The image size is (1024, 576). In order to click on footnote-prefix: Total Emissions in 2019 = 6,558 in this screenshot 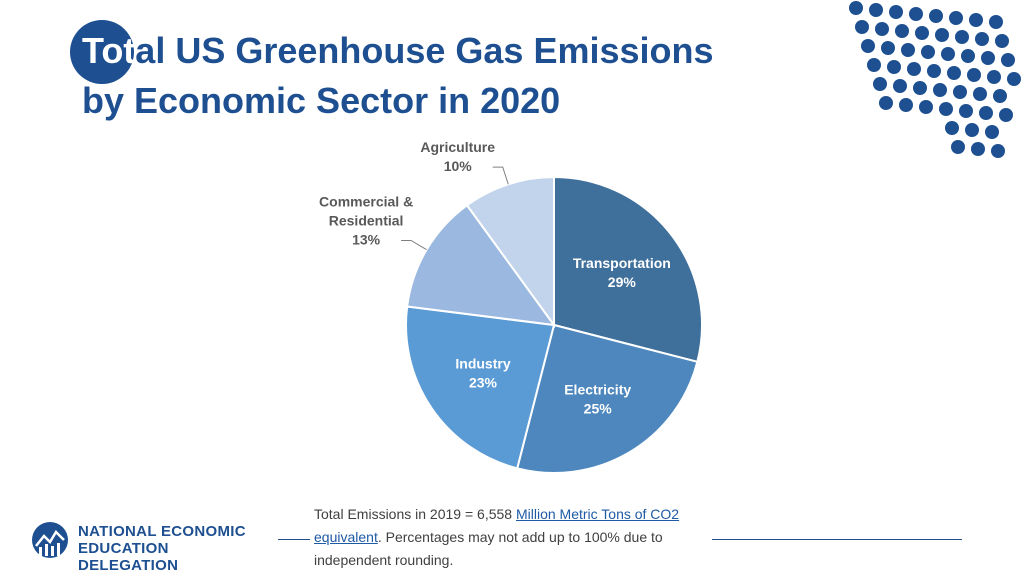, I will do `click(415, 514)`.